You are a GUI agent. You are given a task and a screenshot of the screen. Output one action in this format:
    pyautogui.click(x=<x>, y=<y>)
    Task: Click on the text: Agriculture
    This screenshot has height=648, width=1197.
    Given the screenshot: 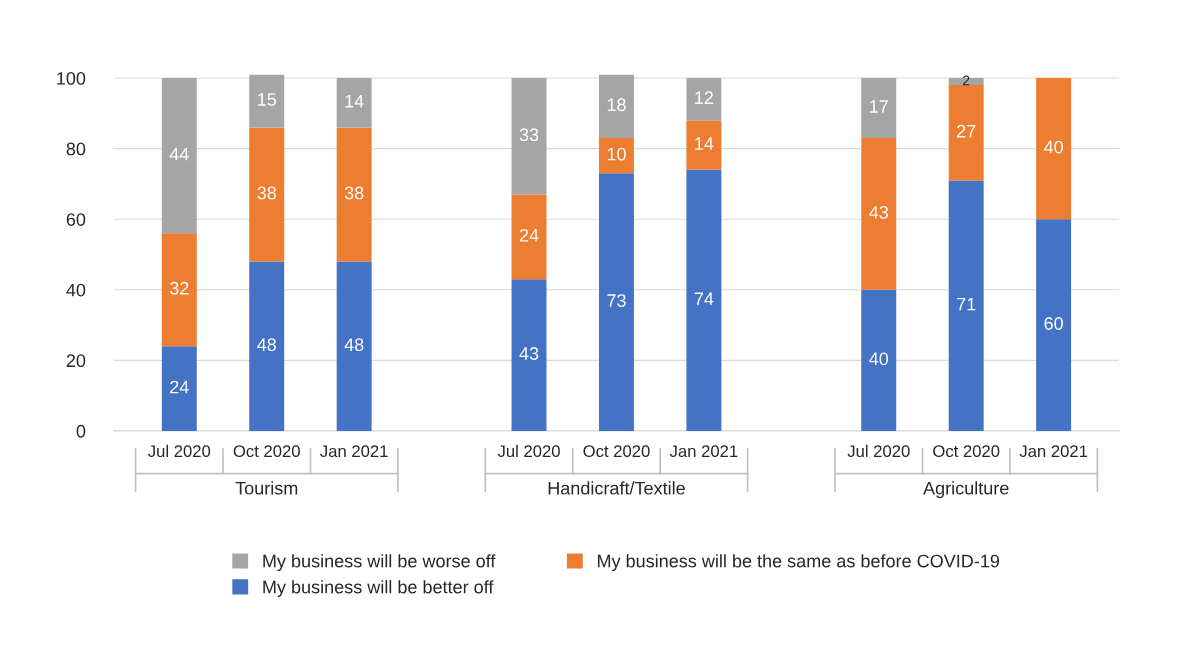 What is the action you would take?
    pyautogui.click(x=966, y=490)
    